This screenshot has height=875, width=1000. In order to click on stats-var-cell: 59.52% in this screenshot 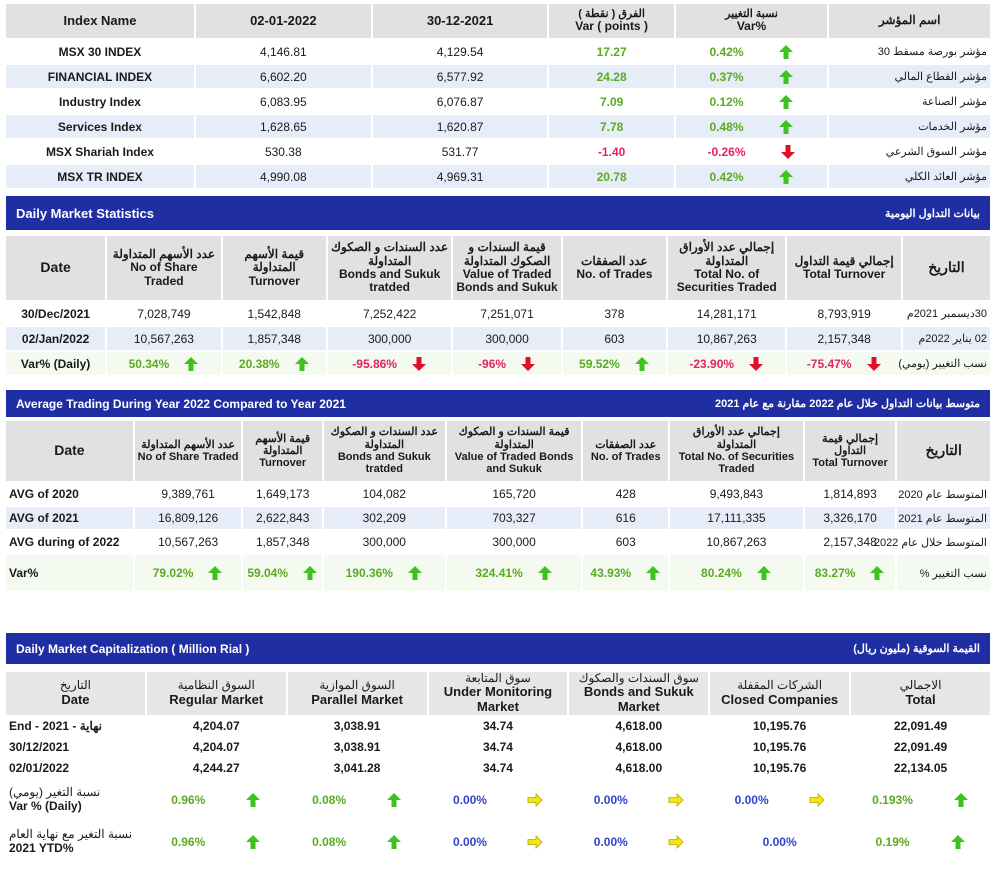, I will do `click(614, 363)`.